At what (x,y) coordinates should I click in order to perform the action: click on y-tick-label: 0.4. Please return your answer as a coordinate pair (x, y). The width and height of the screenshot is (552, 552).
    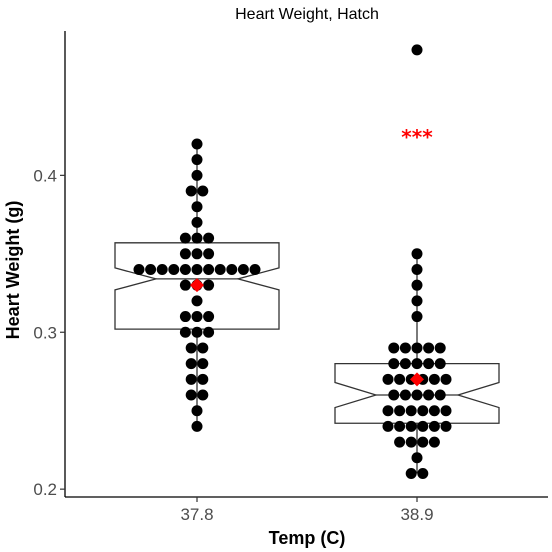
    Looking at the image, I should click on (45, 175).